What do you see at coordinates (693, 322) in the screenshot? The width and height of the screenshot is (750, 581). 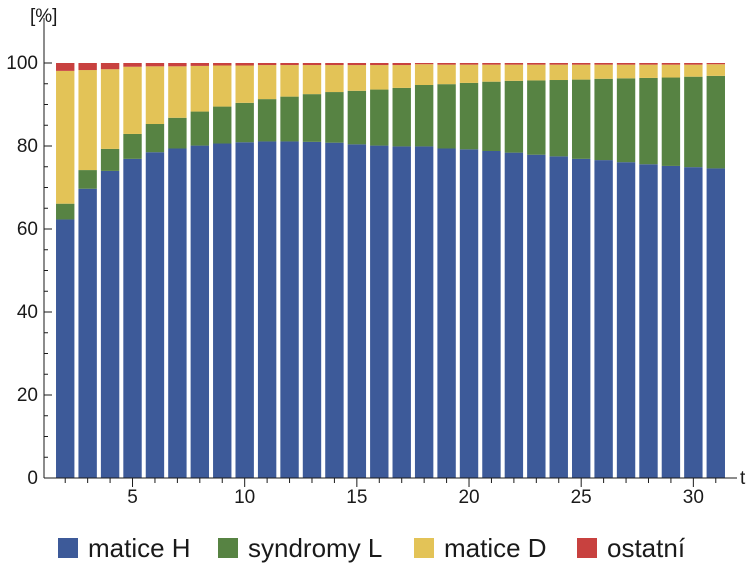 I see `bar-segment-matice-h-t30` at bounding box center [693, 322].